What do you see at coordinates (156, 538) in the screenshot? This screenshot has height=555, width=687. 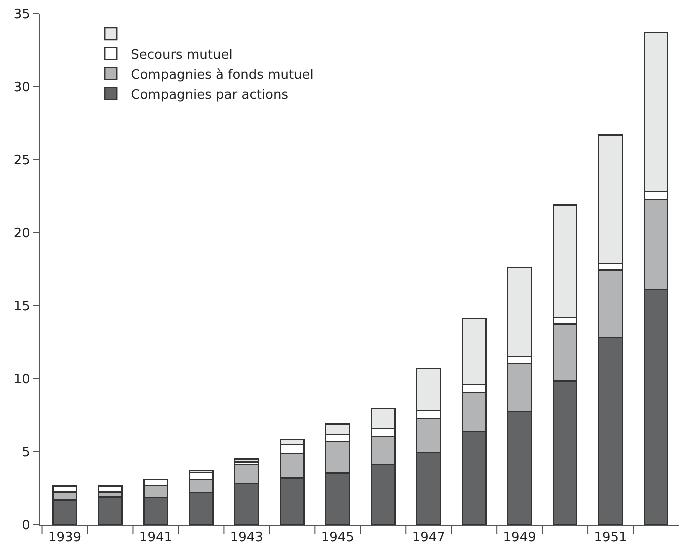 I see `x-tick-label: 1941` at bounding box center [156, 538].